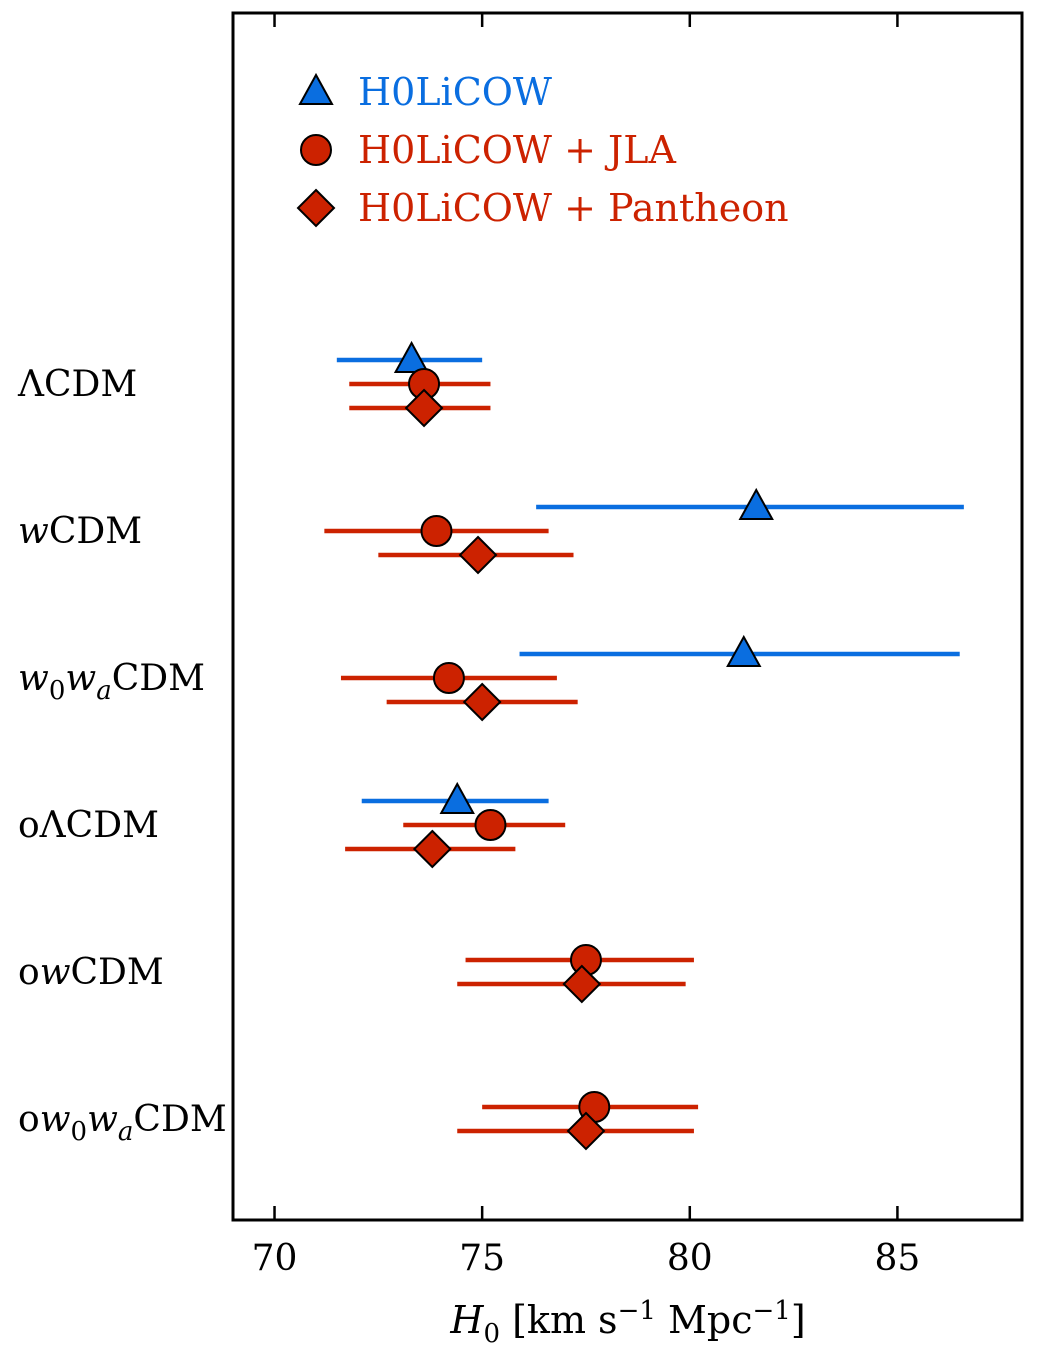 This screenshot has height=1350, width=1038. I want to click on legend-diamond-icon, so click(316, 208).